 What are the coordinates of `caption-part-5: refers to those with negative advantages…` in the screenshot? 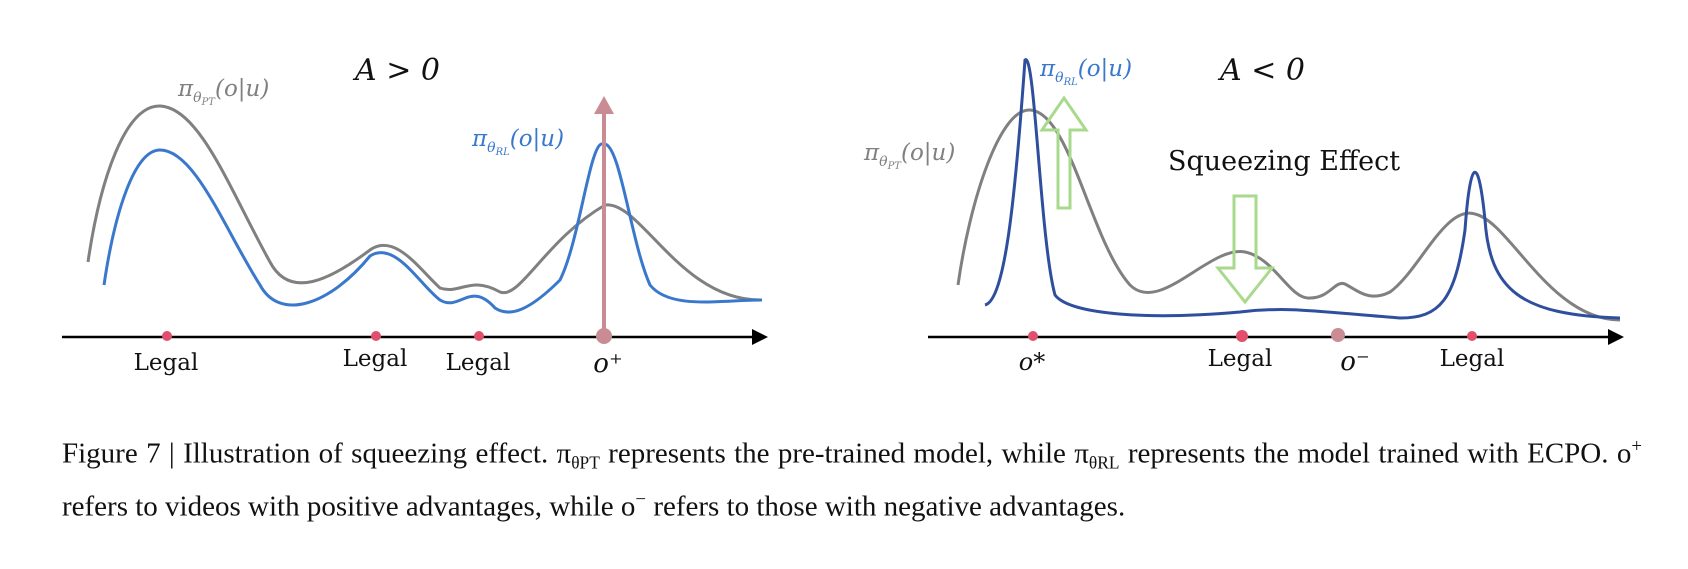 It's located at (886, 506).